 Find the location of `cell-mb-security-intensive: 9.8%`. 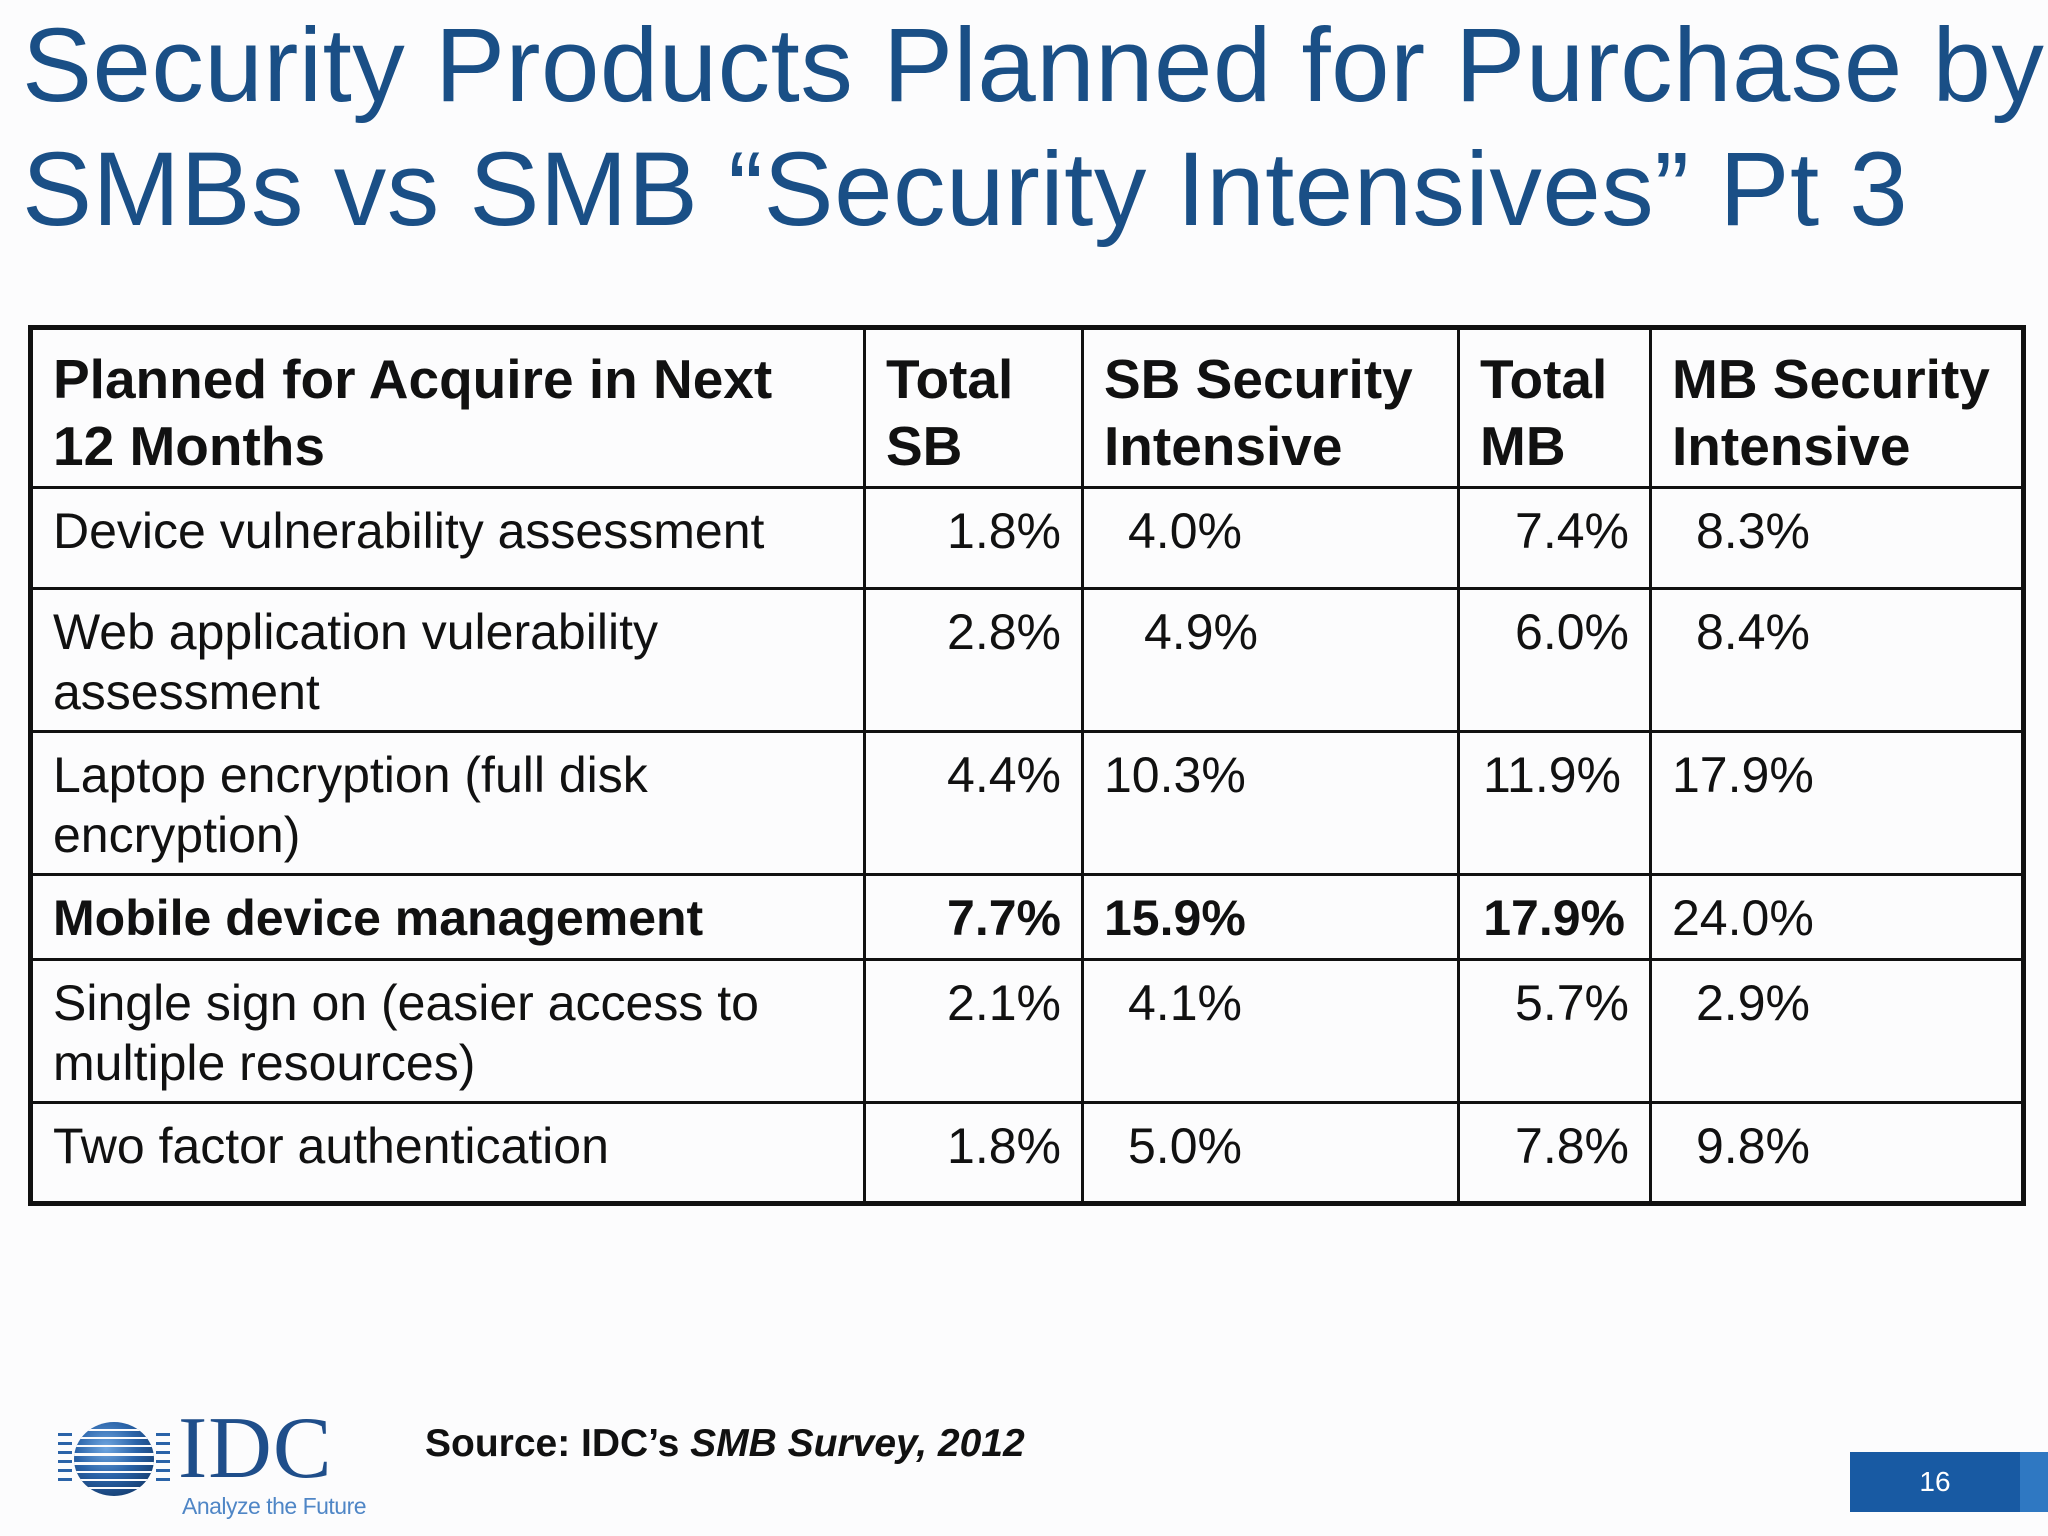

cell-mb-security-intensive: 9.8% is located at coordinates (1837, 1153).